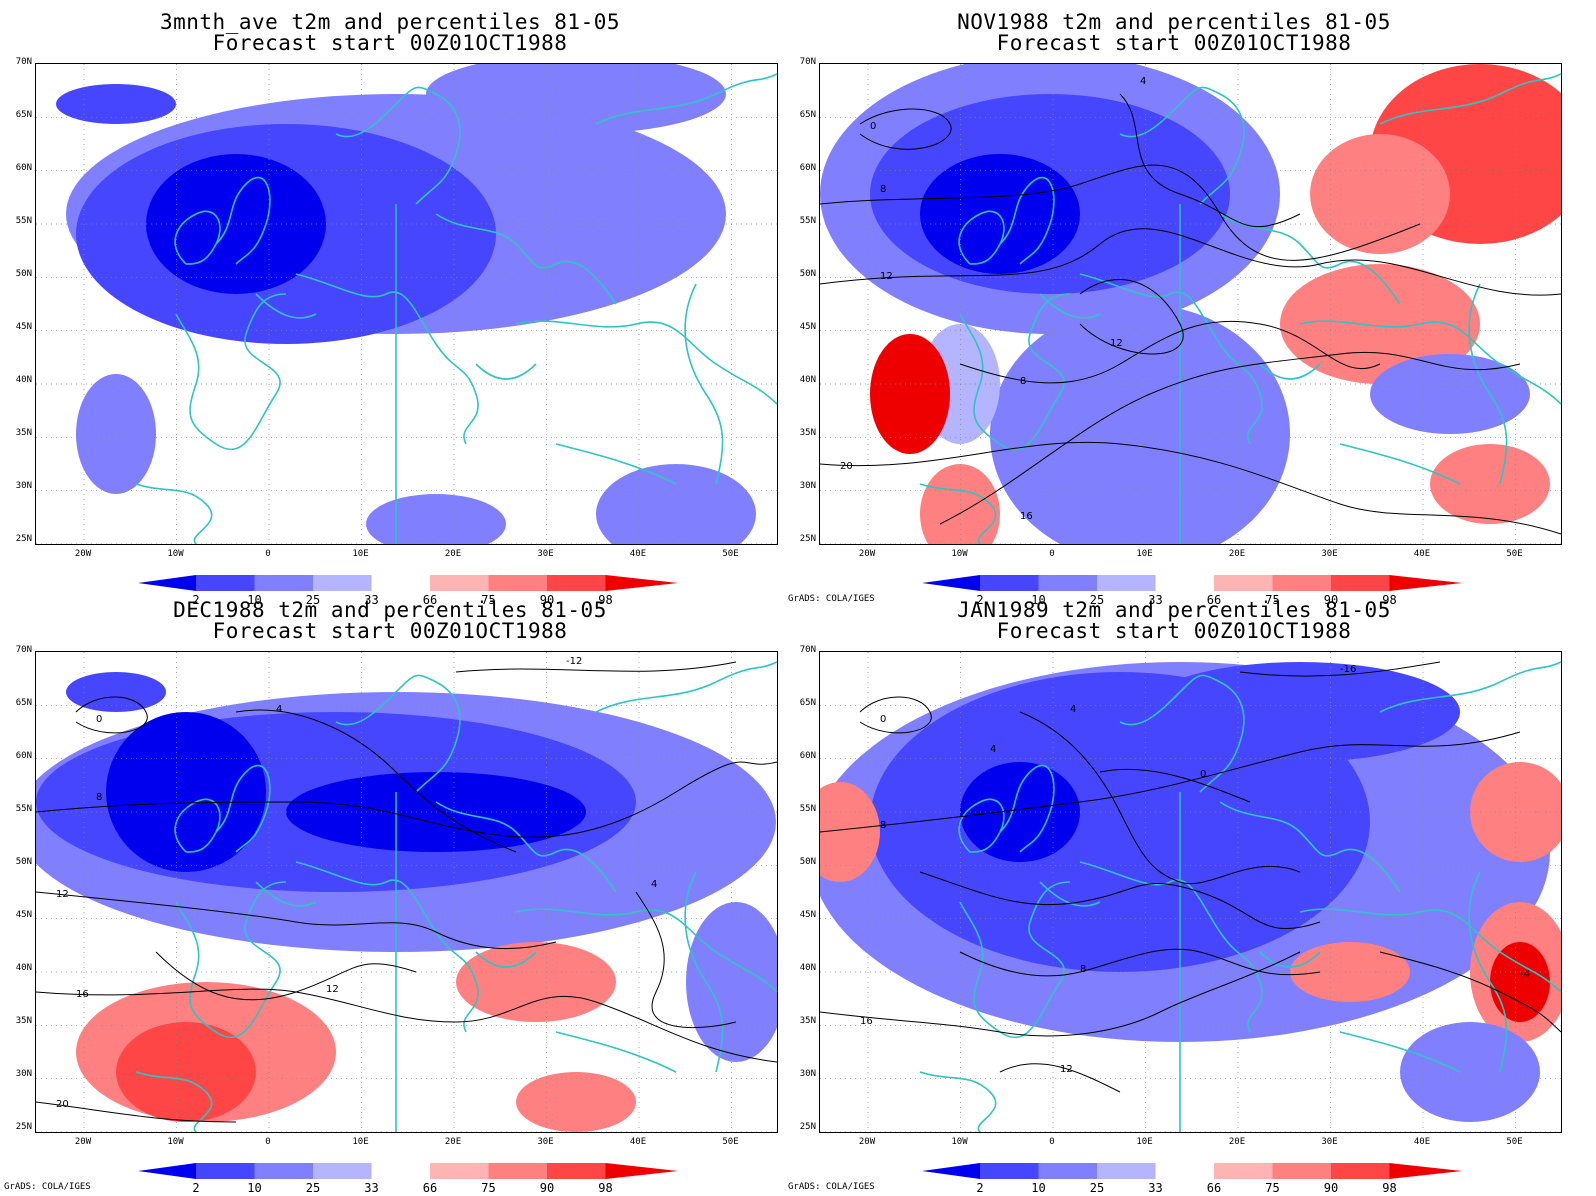 The height and width of the screenshot is (1196, 1596). I want to click on lon-tick-label: 0, so click(1052, 554).